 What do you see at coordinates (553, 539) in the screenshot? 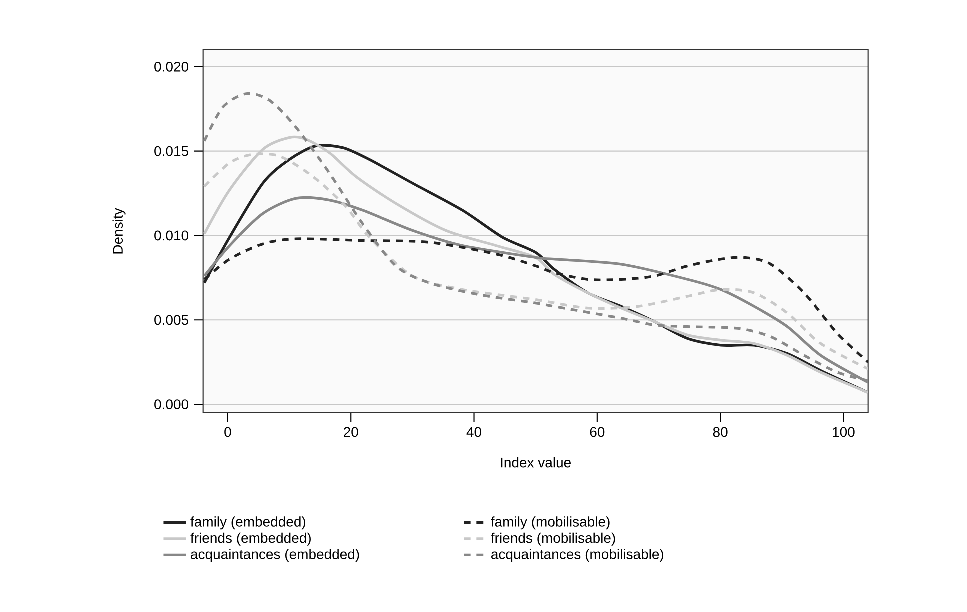
I see `legend-label: friends (mobilisable)` at bounding box center [553, 539].